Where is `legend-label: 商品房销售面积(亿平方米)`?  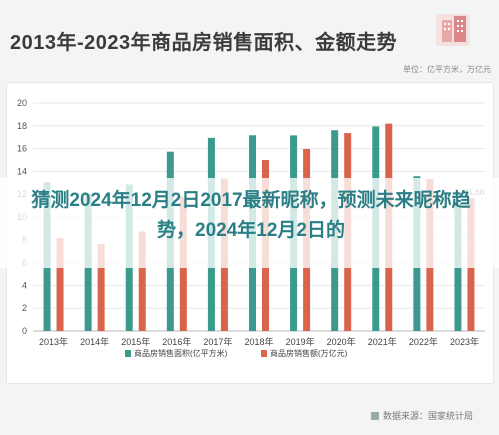
legend-label: 商品房销售面积(亿平方米) is located at coordinates (181, 353).